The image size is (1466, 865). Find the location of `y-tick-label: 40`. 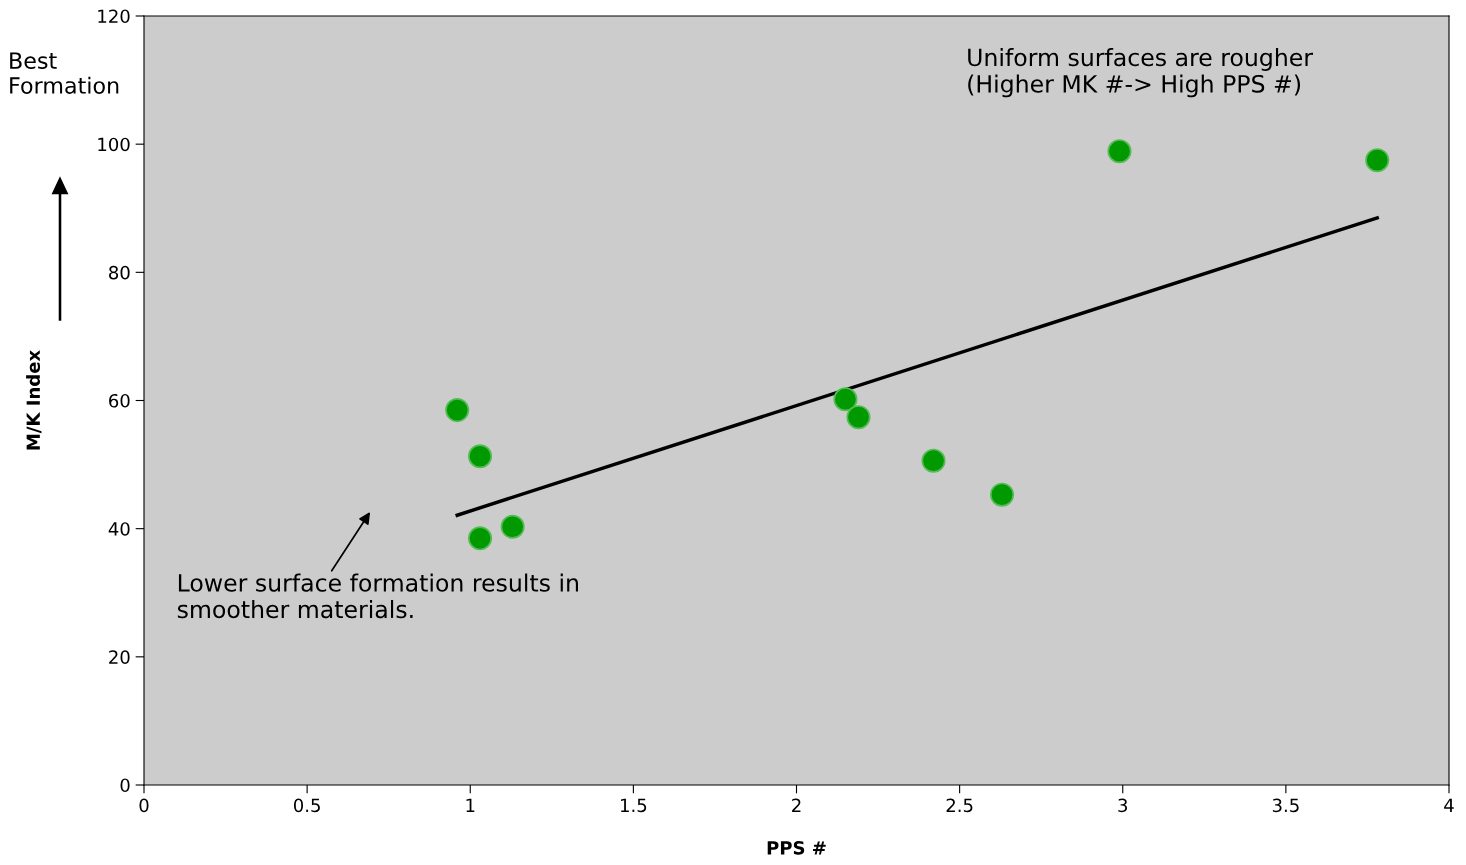

y-tick-label: 40 is located at coordinates (119, 529).